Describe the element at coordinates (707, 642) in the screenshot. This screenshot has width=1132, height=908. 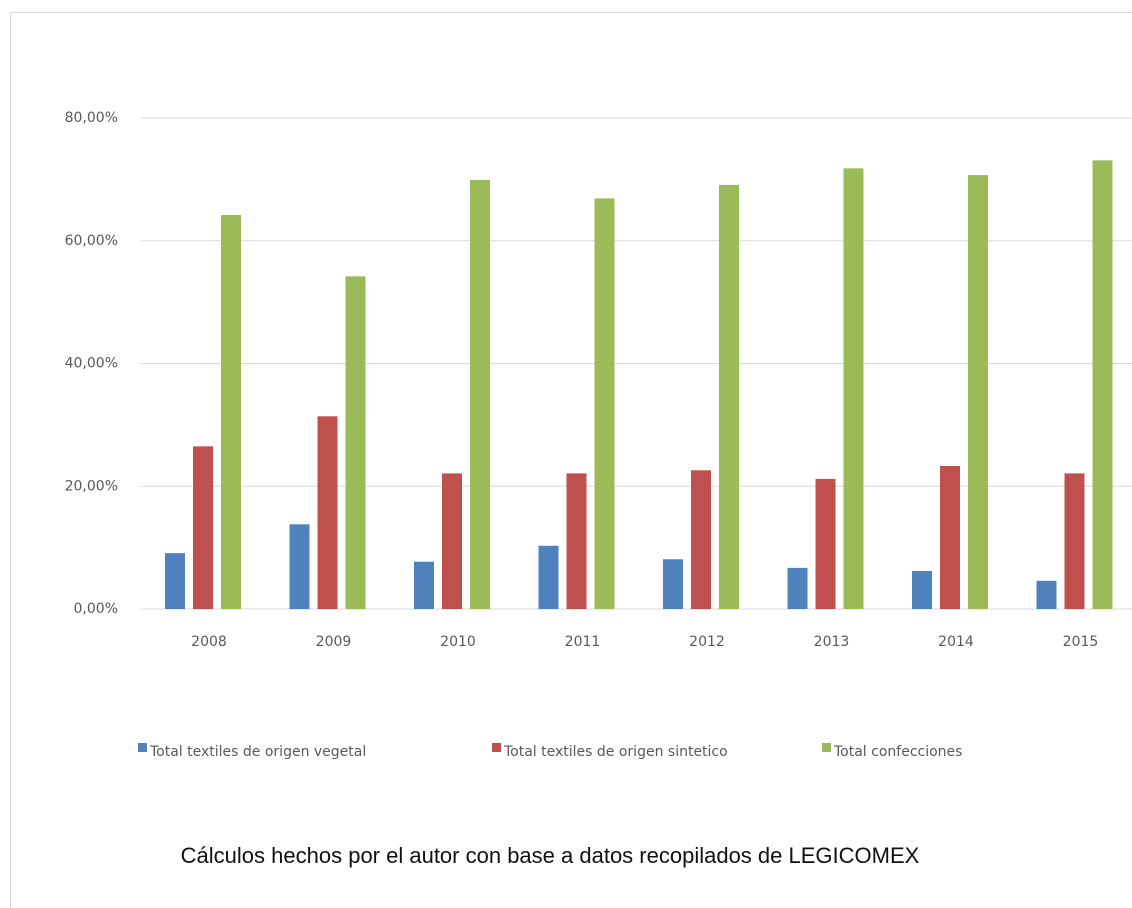
I see `x-tick-label: 2012` at that location.